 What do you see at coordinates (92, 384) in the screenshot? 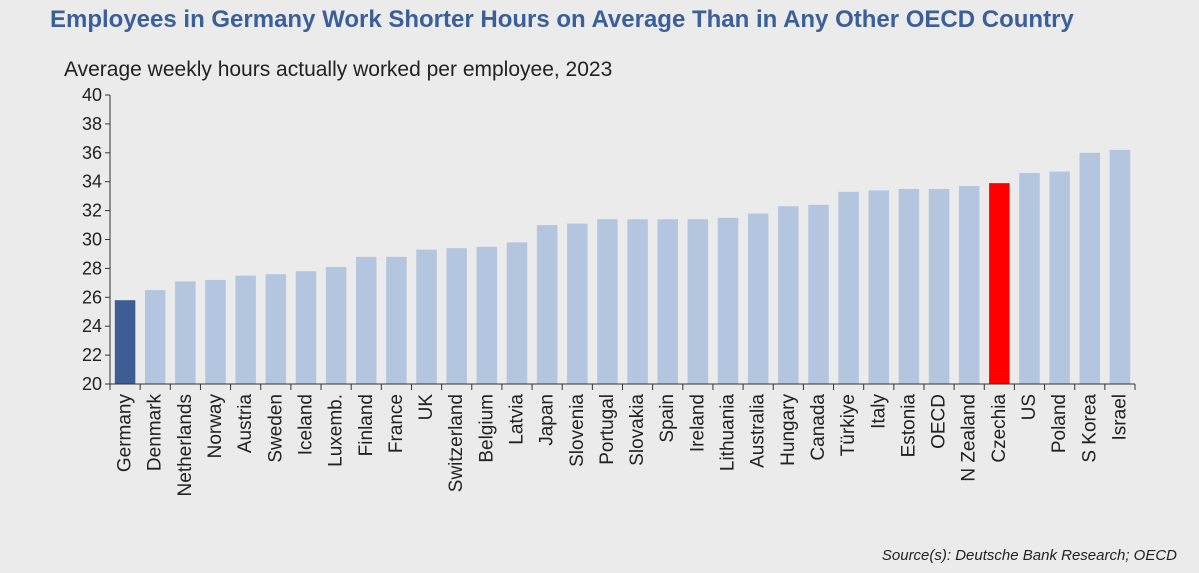
I see `y-tick-label: 20` at bounding box center [92, 384].